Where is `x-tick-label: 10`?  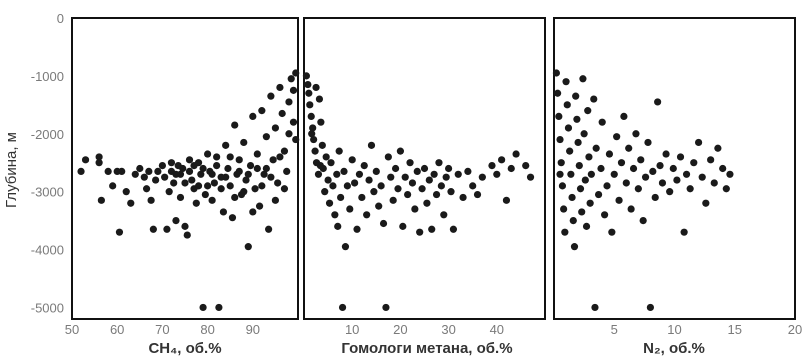 x-tick-label: 10 is located at coordinates (352, 329).